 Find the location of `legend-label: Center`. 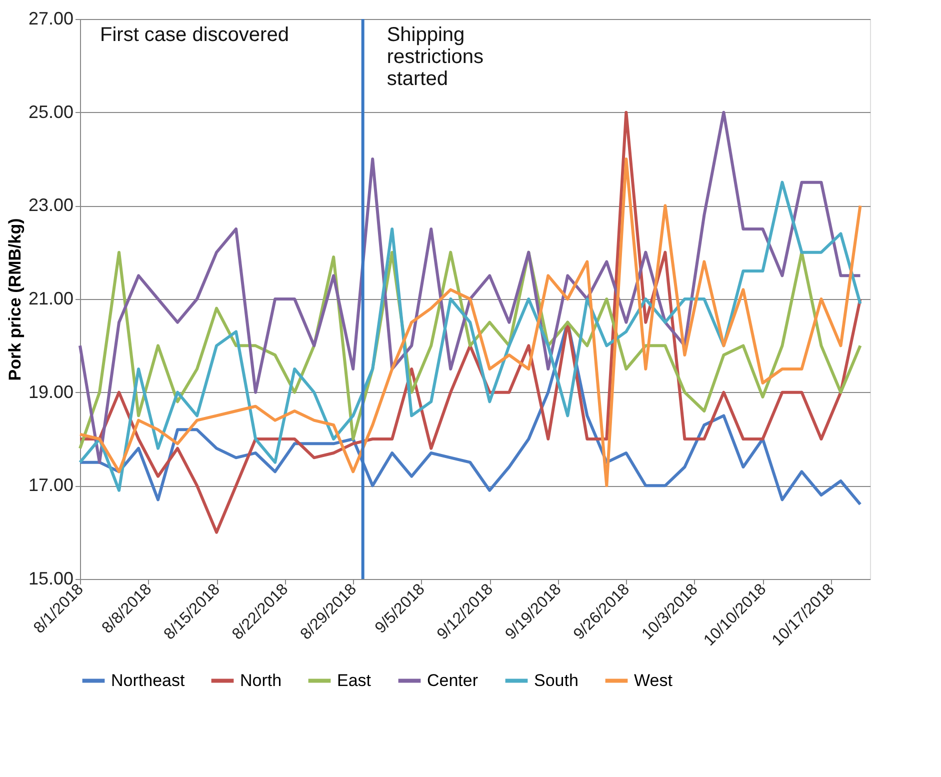

legend-label: Center is located at coordinates (452, 680).